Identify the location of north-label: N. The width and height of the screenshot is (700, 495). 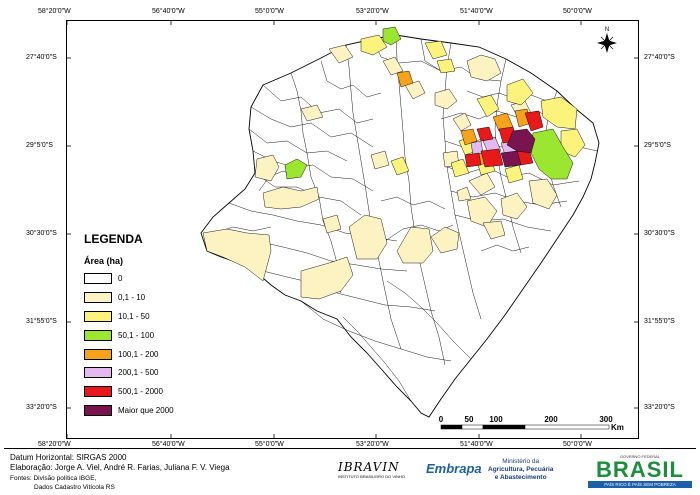
(607, 30).